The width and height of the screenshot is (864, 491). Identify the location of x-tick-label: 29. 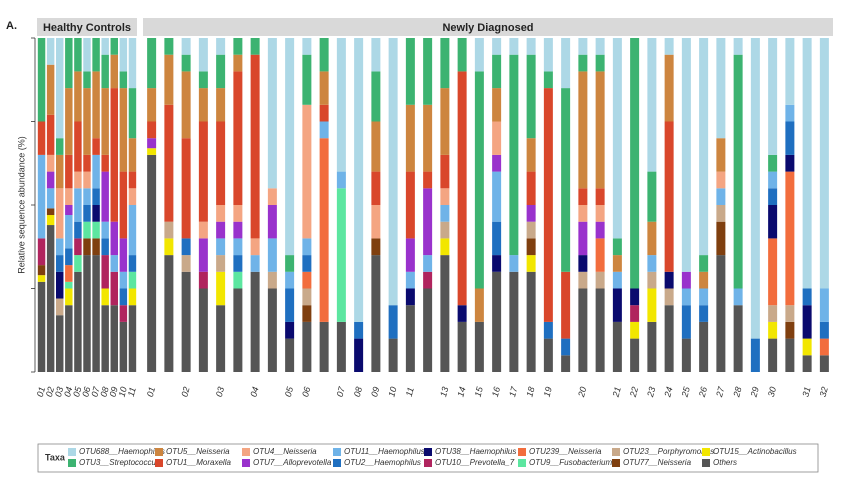
(754, 392).